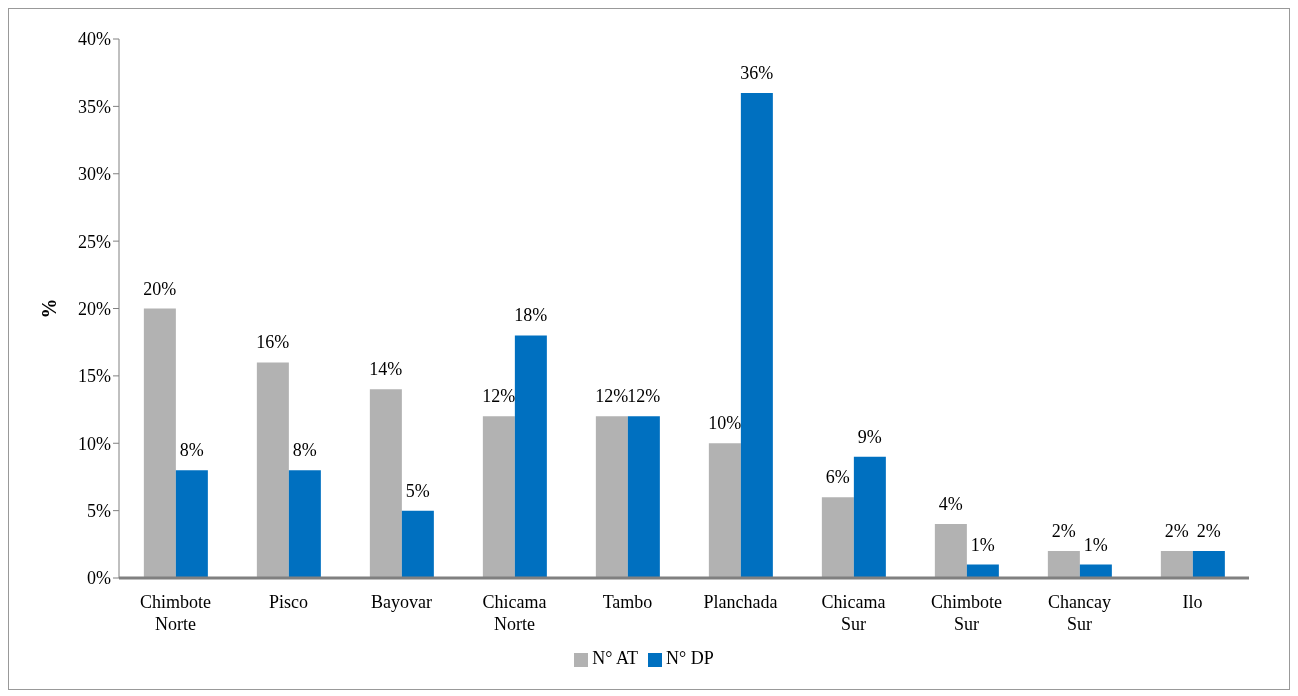 The image size is (1298, 696). Describe the element at coordinates (853, 613) in the screenshot. I see `x-tick-label: Chicama Sur` at that location.